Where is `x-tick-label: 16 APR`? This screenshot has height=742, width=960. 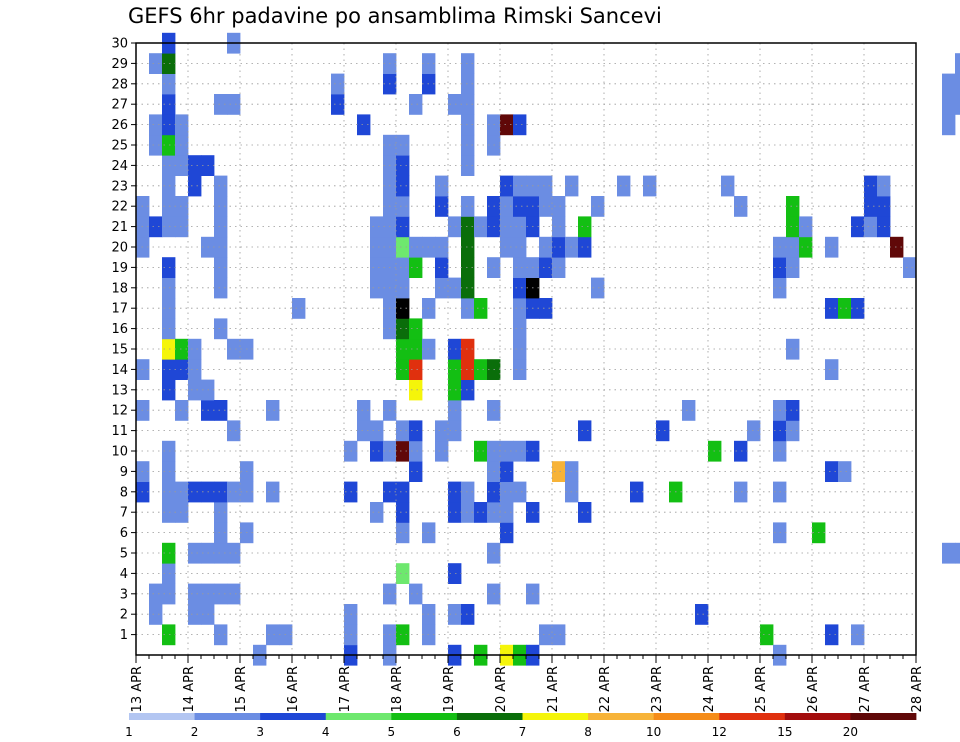
x-tick-label: 16 APR is located at coordinates (293, 689).